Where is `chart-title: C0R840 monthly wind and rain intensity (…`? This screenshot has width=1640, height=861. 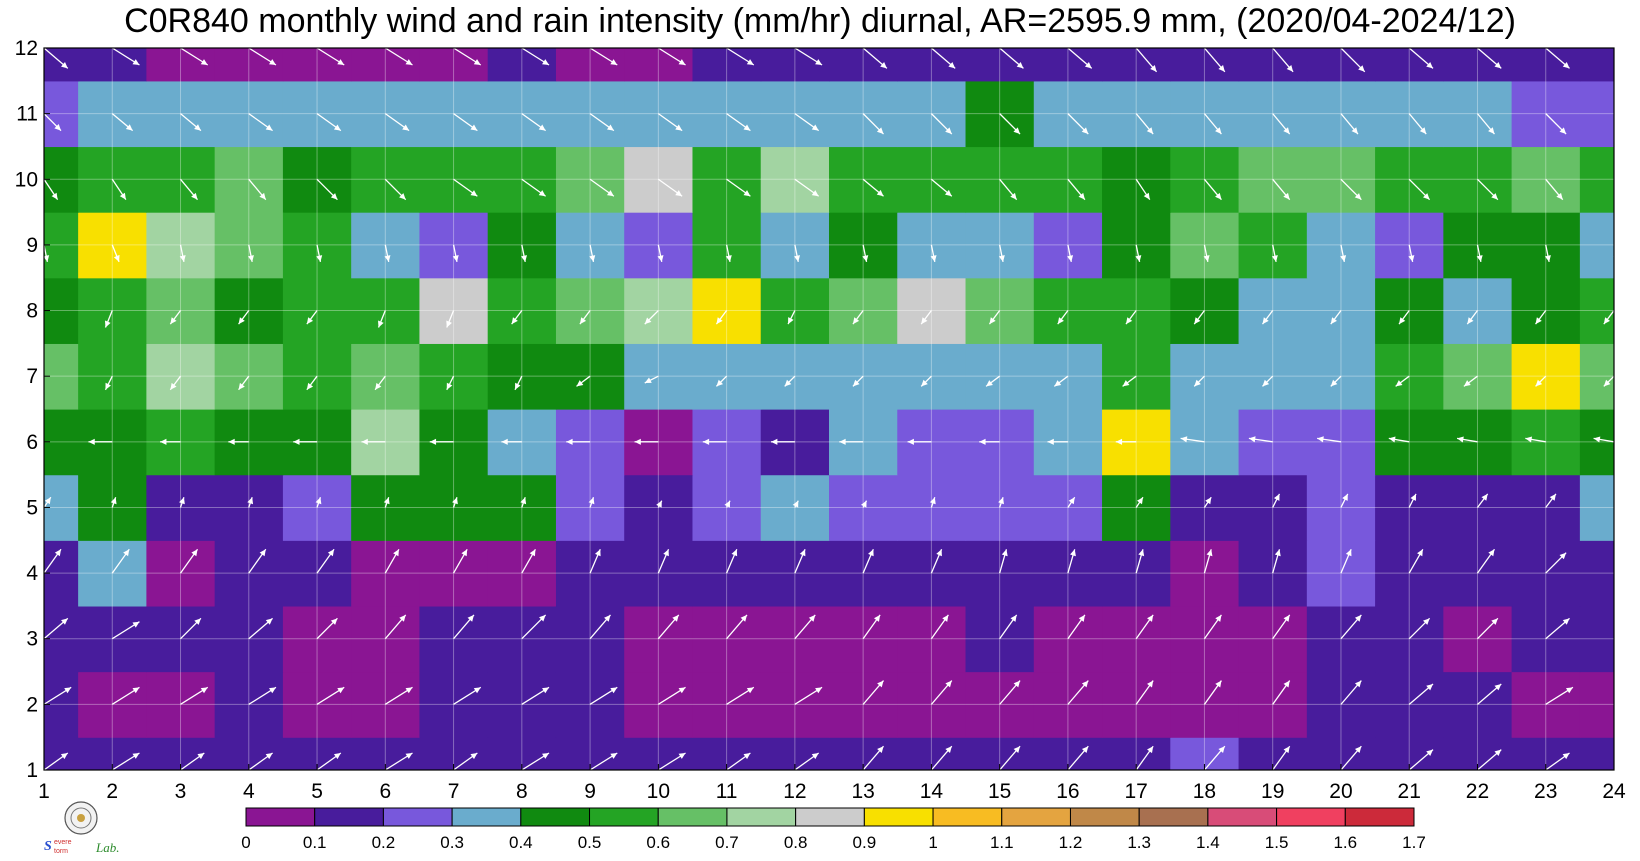 chart-title: C0R840 monthly wind and rain intensity (… is located at coordinates (820, 21).